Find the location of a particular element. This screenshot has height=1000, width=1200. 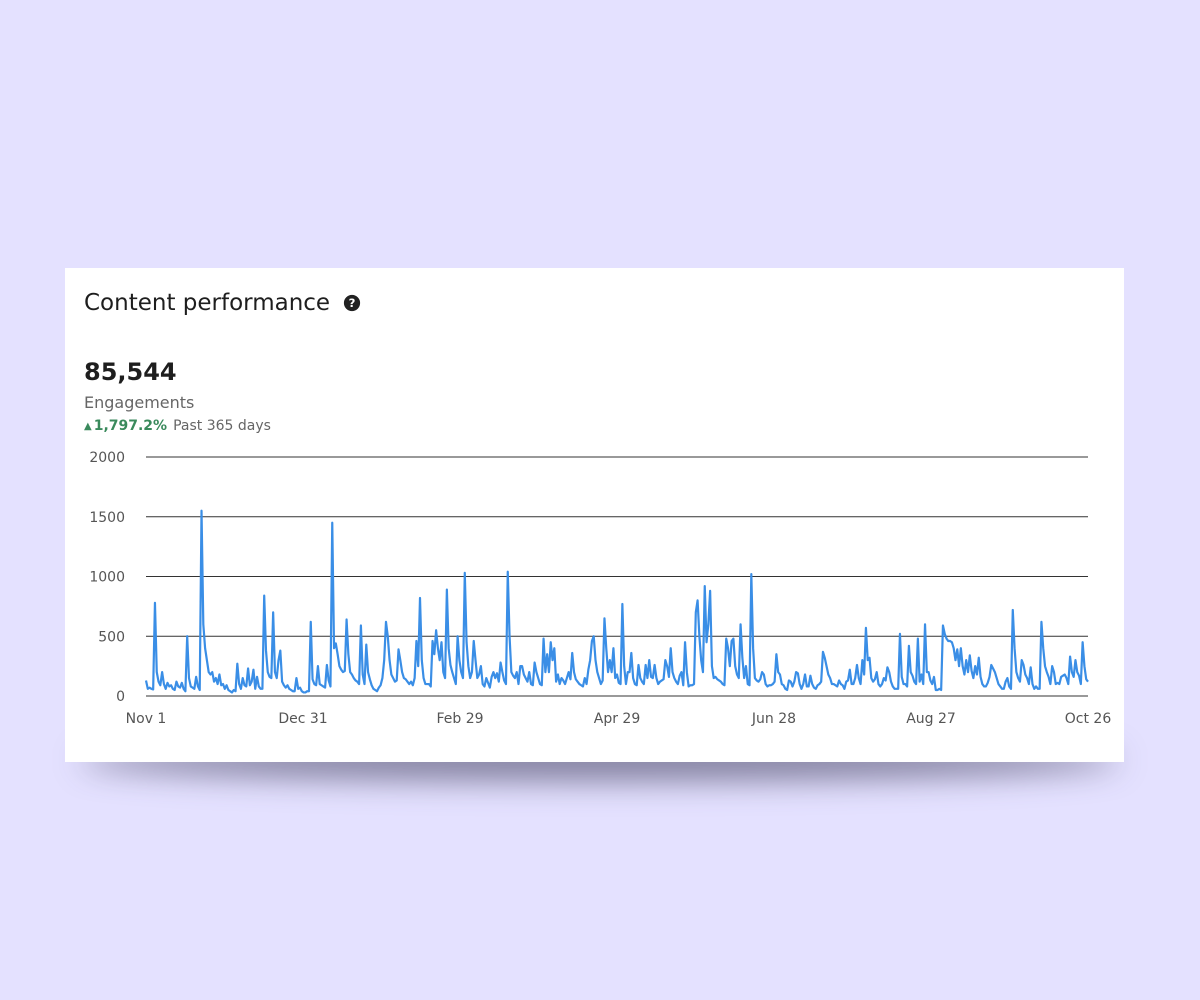

series-layer is located at coordinates (616, 601).